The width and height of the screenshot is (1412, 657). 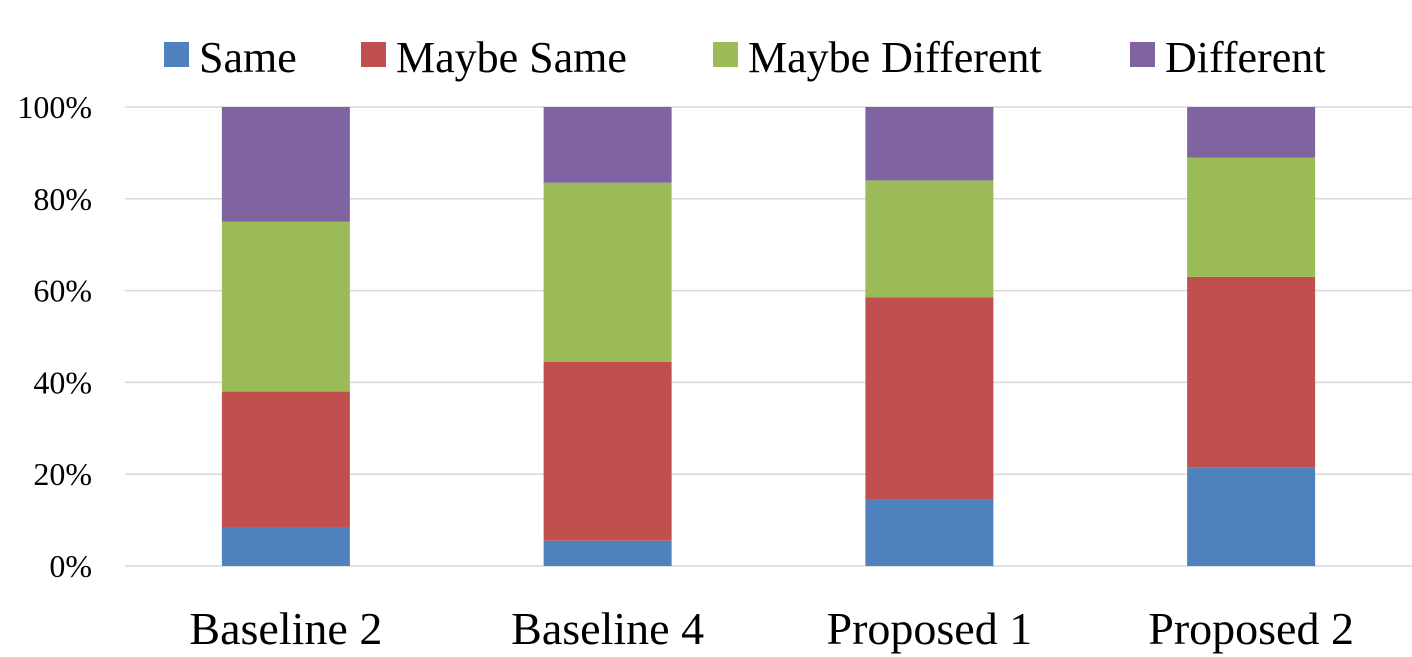 What do you see at coordinates (744, 57) in the screenshot?
I see `legend: Same Maybe Same Maybe Different Different` at bounding box center [744, 57].